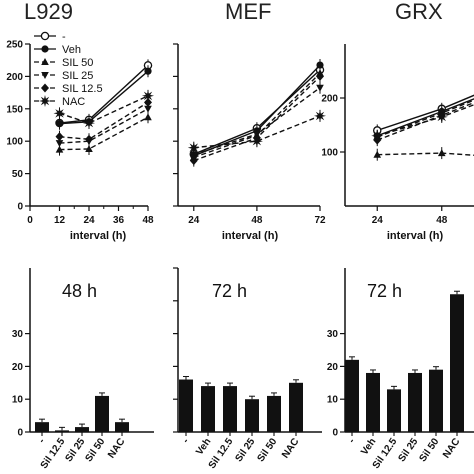  I want to click on legend-label: -, so click(64, 37).